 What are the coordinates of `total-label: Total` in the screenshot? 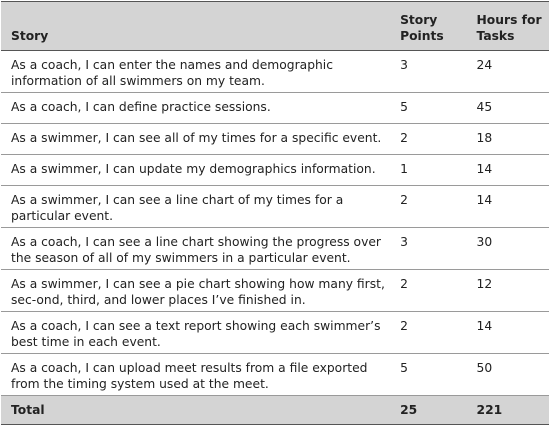 It's located at (200, 410).